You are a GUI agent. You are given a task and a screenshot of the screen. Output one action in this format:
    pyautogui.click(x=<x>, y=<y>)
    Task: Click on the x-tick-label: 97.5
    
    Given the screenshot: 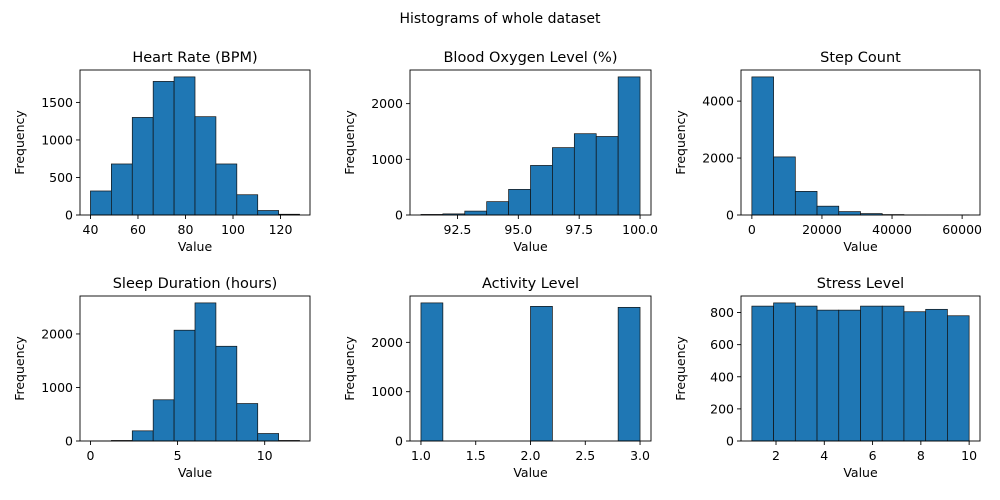 What is the action you would take?
    pyautogui.click(x=579, y=229)
    